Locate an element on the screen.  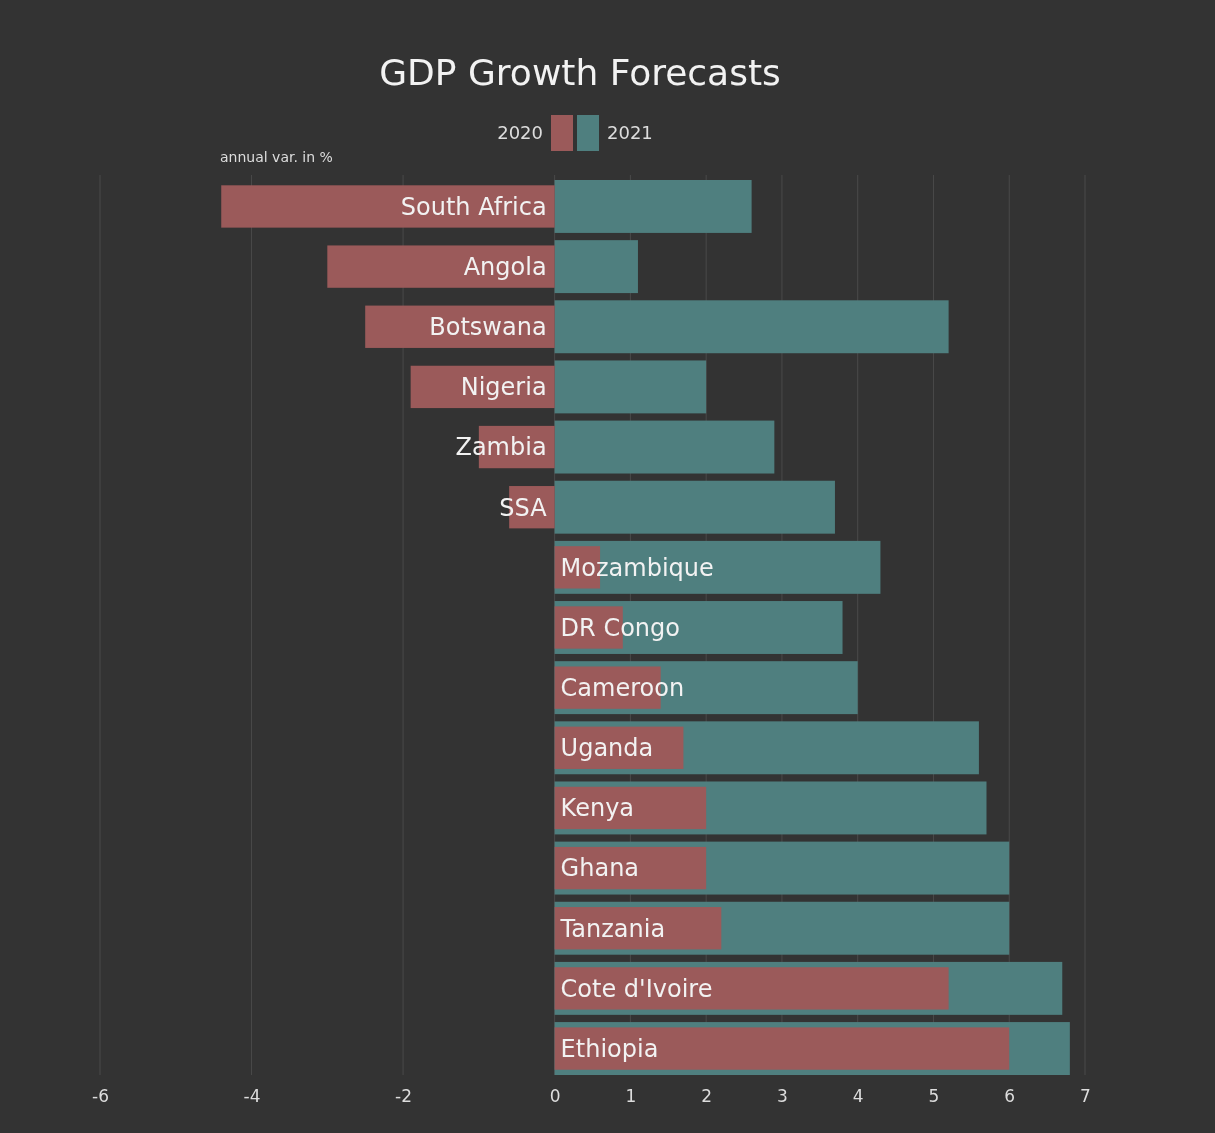
x-tick-label: -6 is located at coordinates (100, 1096).